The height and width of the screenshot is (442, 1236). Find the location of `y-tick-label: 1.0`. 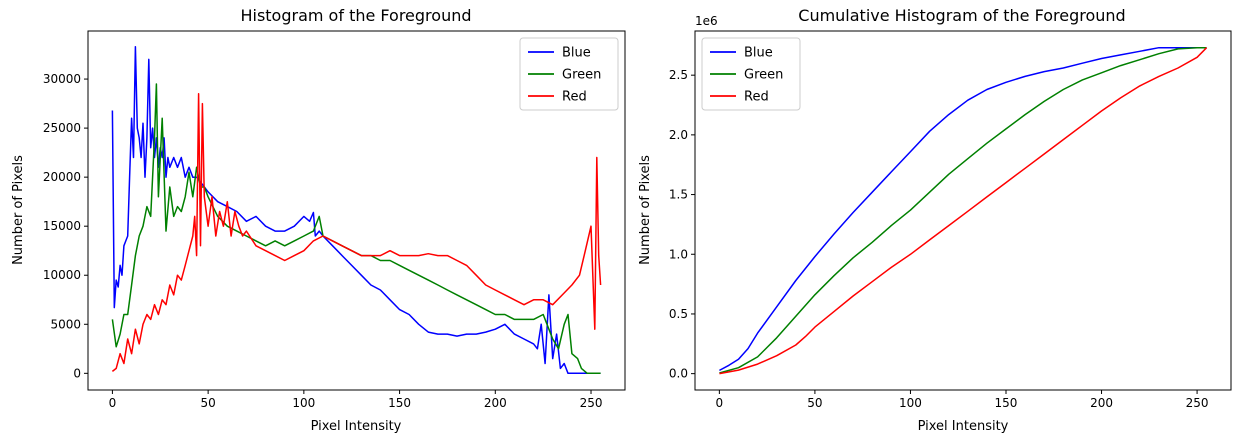

y-tick-label: 1.0 is located at coordinates (678, 254).